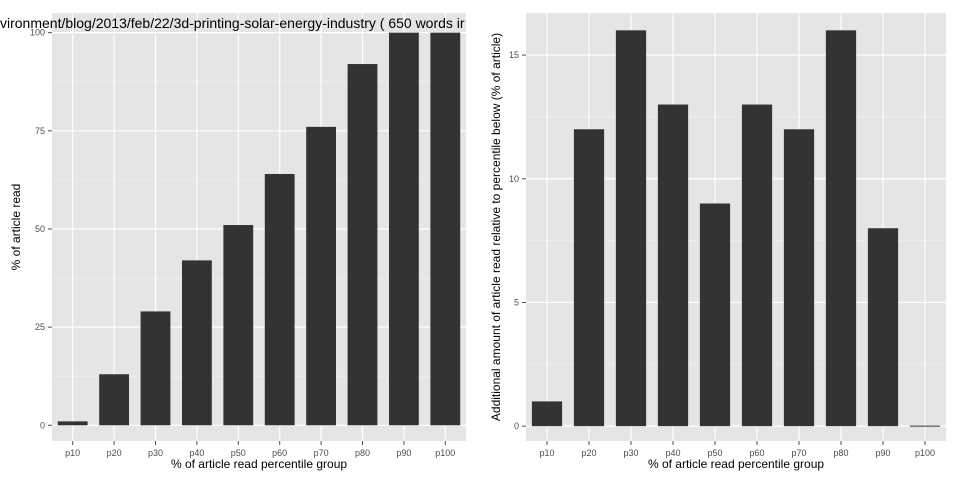 Image resolution: width=960 pixels, height=480 pixels. What do you see at coordinates (517, 240) in the screenshot?
I see `y-axis-ticks: 0 5 10 15` at bounding box center [517, 240].